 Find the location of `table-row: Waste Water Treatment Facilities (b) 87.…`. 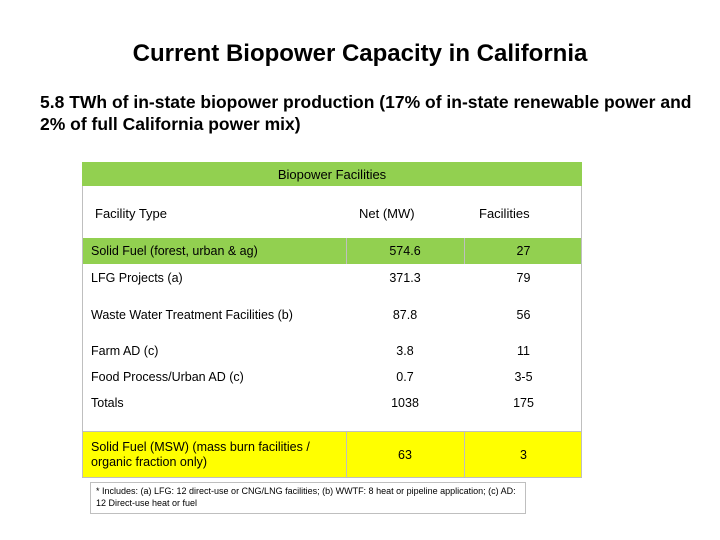

table-row: Waste Water Treatment Facilities (b) 87.… is located at coordinates (332, 315).